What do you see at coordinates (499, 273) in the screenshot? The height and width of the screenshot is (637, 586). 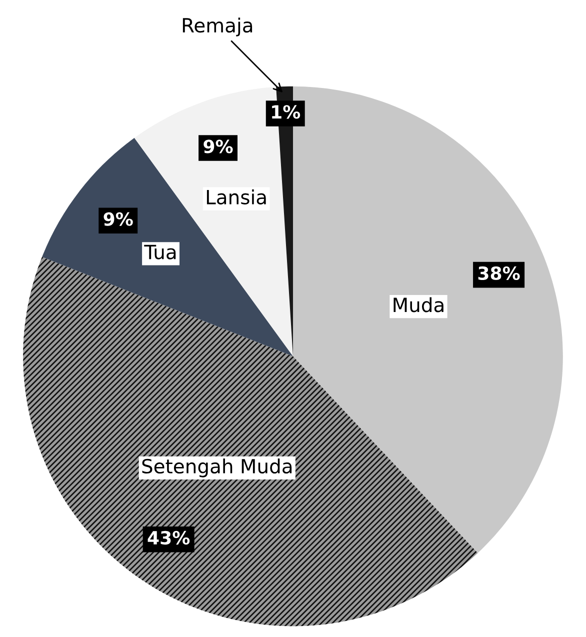 I see `data-label: 38%` at bounding box center [499, 273].